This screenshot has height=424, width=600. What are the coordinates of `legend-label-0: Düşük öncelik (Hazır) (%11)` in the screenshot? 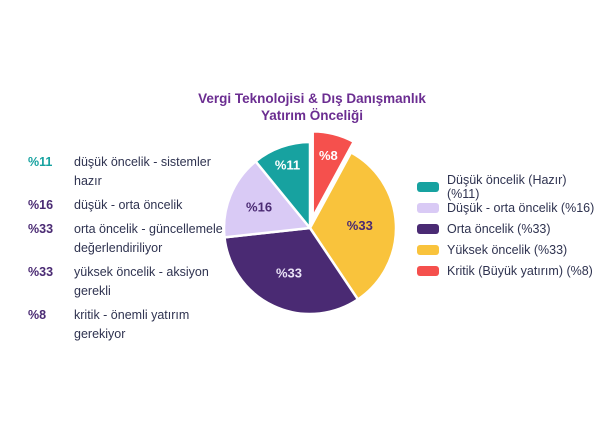 It's located at (507, 187).